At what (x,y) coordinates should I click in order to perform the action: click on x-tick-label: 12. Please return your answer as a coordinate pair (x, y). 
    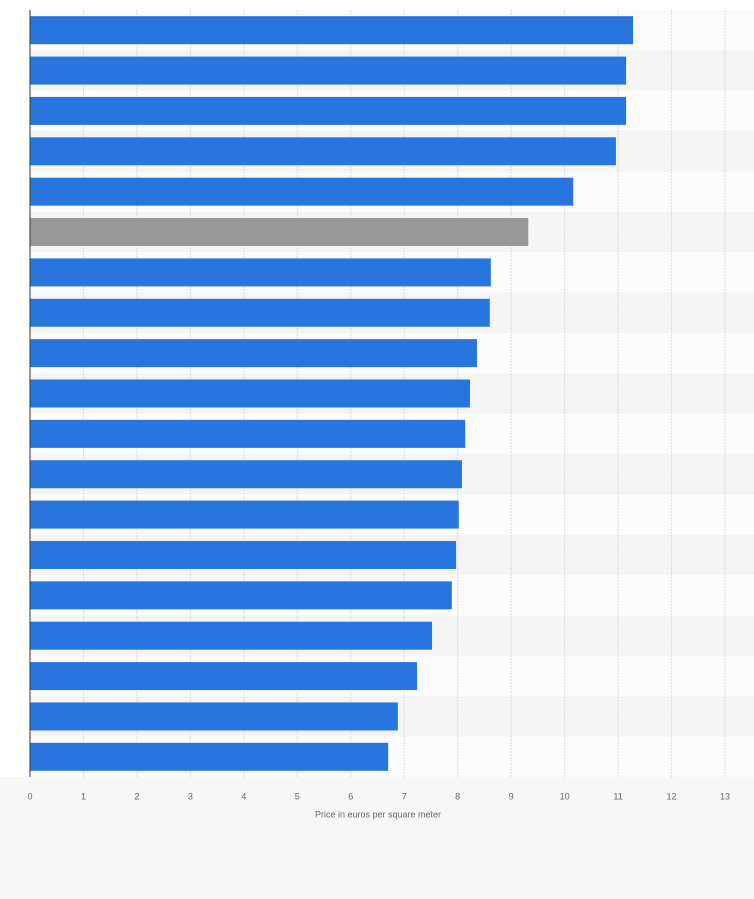
    Looking at the image, I should click on (672, 796).